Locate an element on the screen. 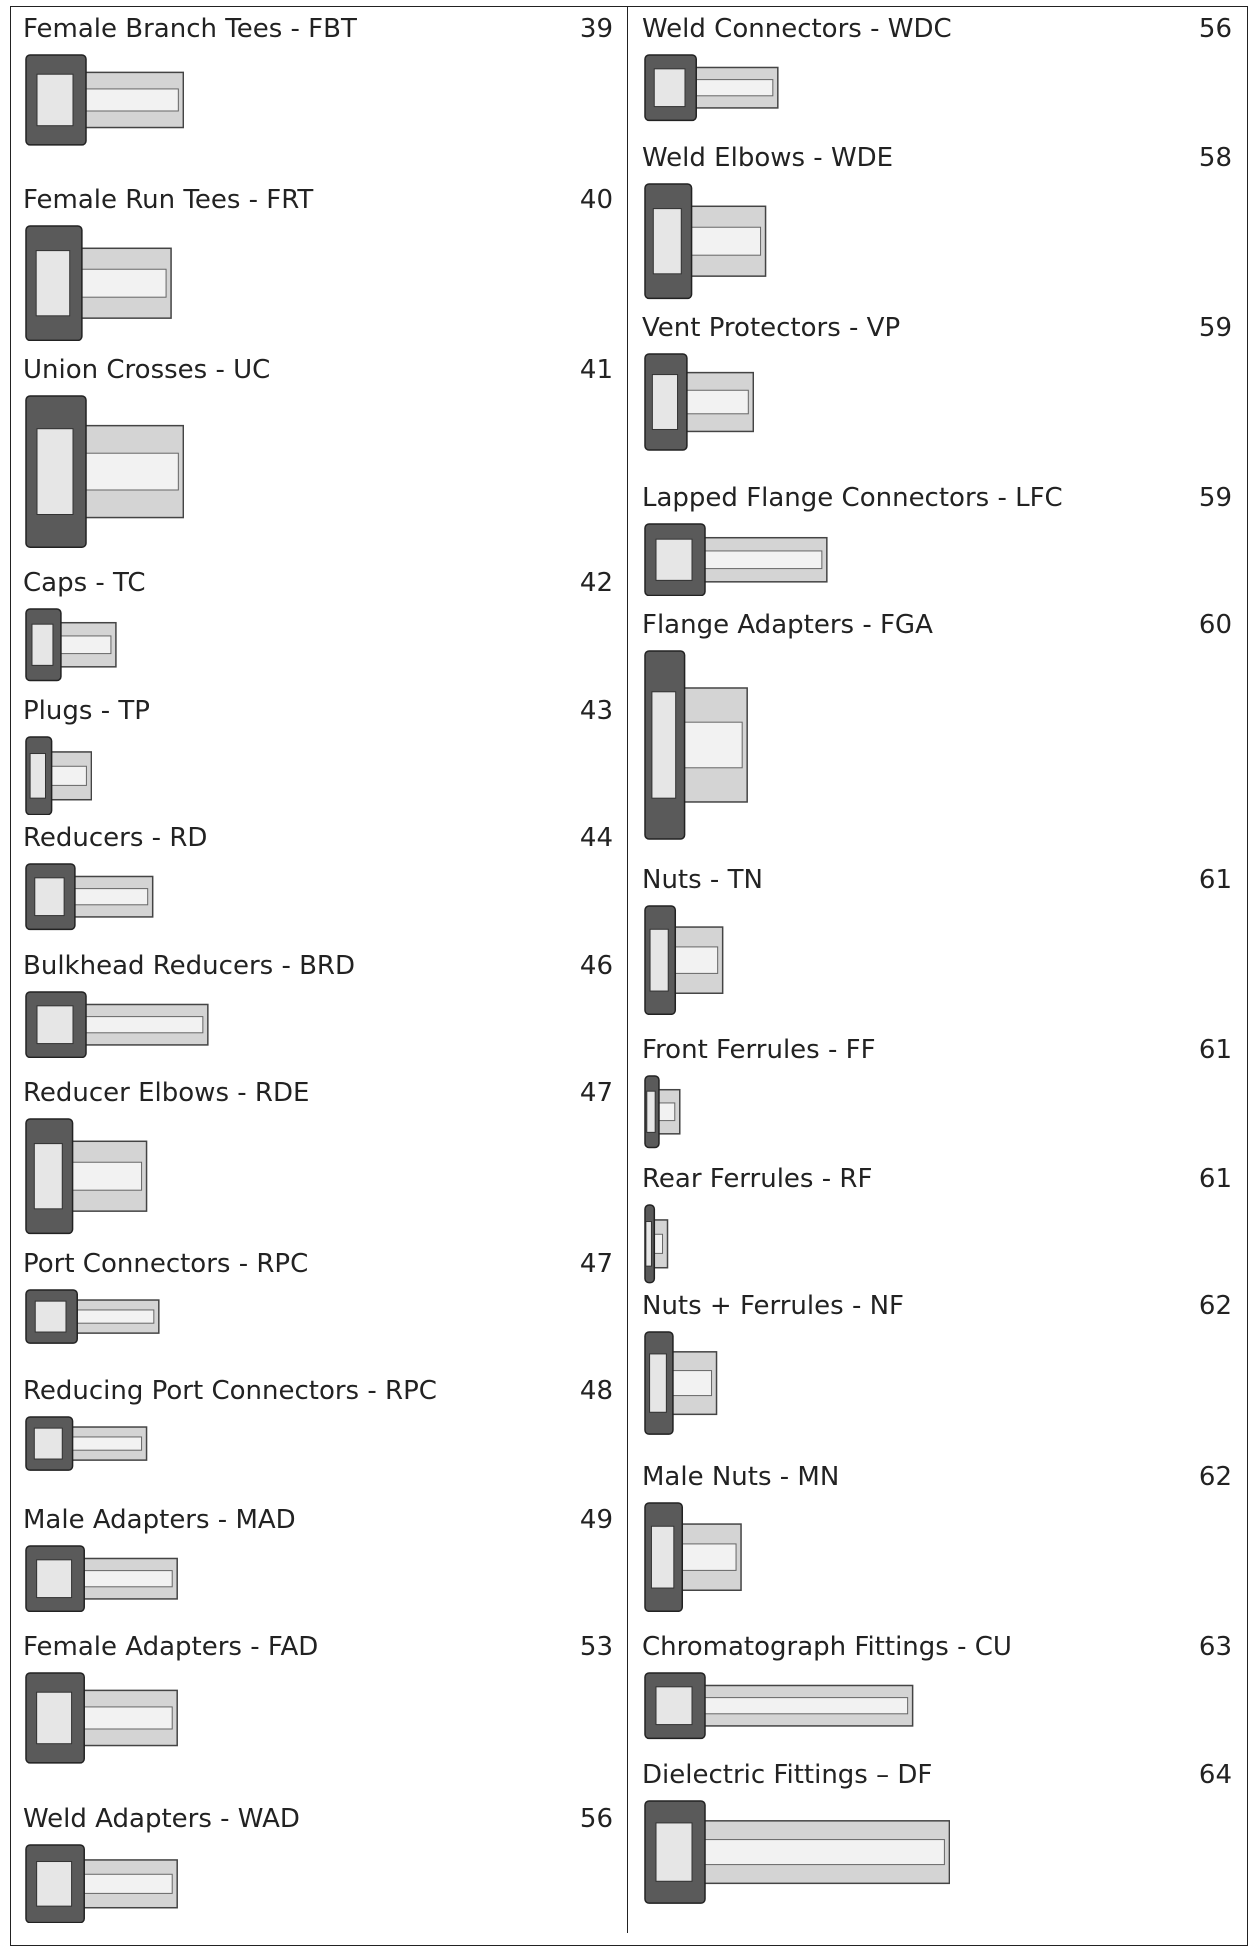  entry-title: Nuts + Ferrules - NF is located at coordinates (773, 1306).